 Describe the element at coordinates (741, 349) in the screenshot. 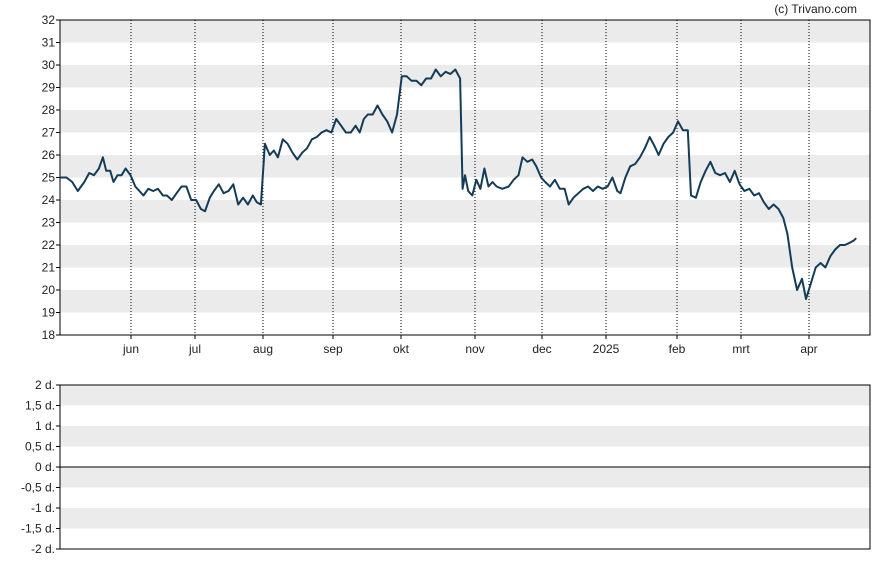

I see `x-tick-label: mrt` at that location.